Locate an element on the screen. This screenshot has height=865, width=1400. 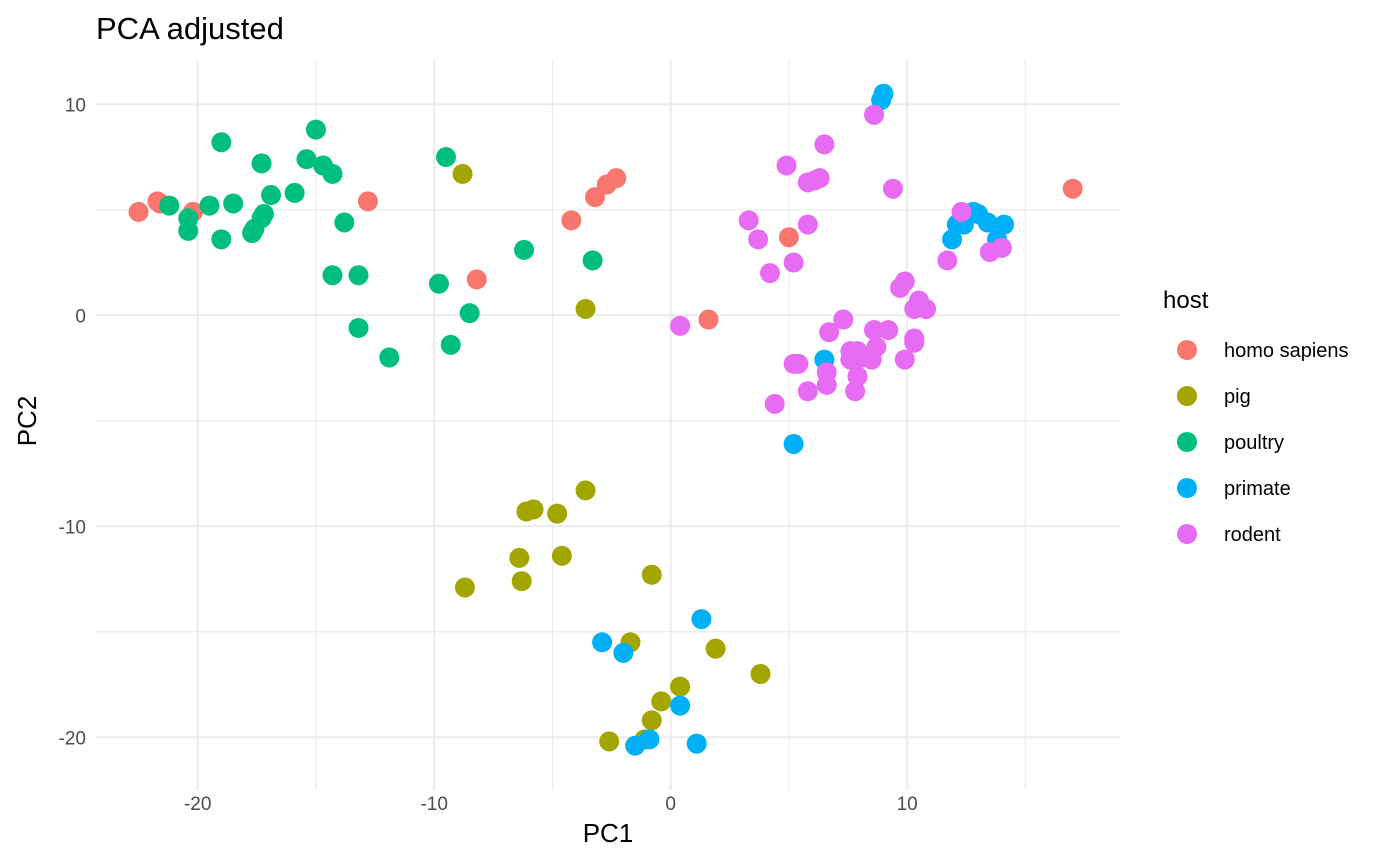
y-axis-tick-labels: -20 -10 0 10 is located at coordinates (72, 422).